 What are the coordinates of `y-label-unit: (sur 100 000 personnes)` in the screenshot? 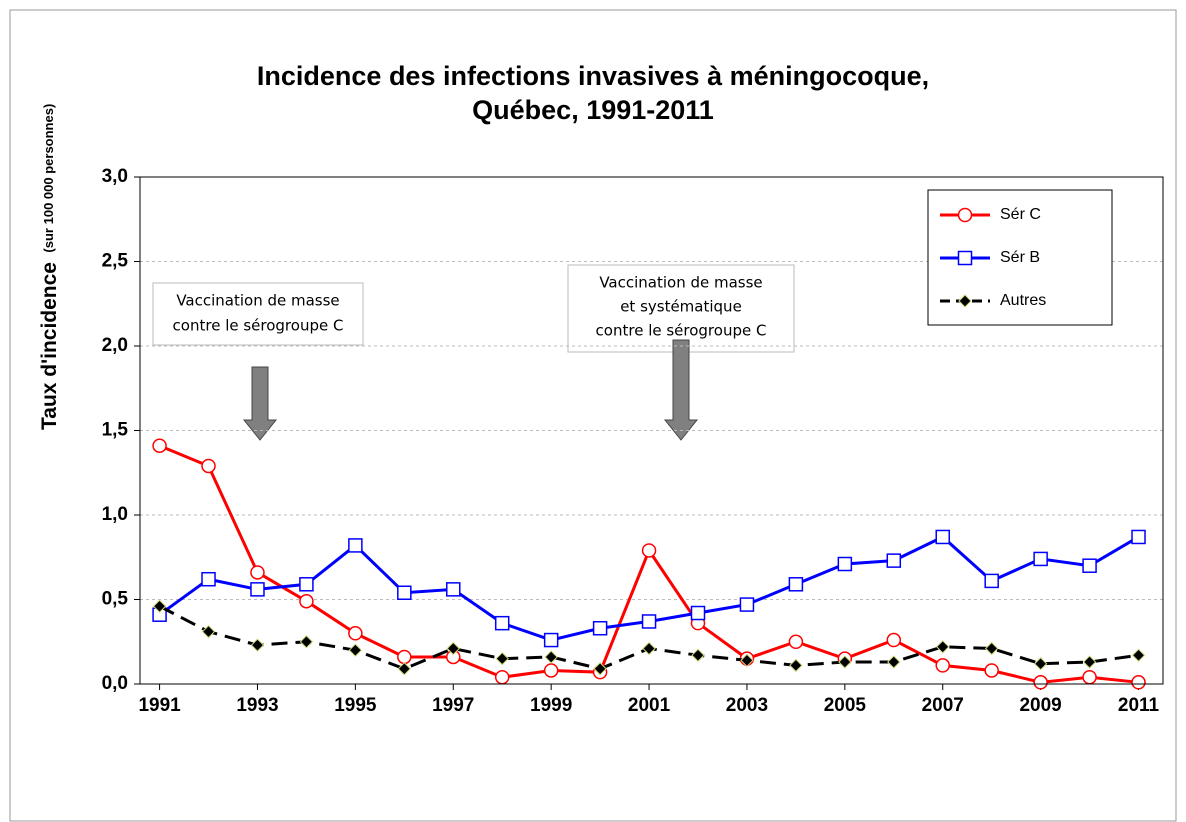 It's located at (48, 178).